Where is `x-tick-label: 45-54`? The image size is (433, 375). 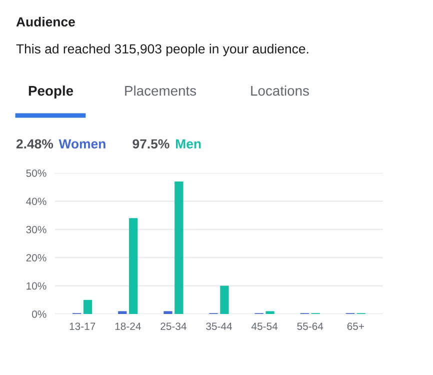
x-tick-label: 45-54 is located at coordinates (264, 326).